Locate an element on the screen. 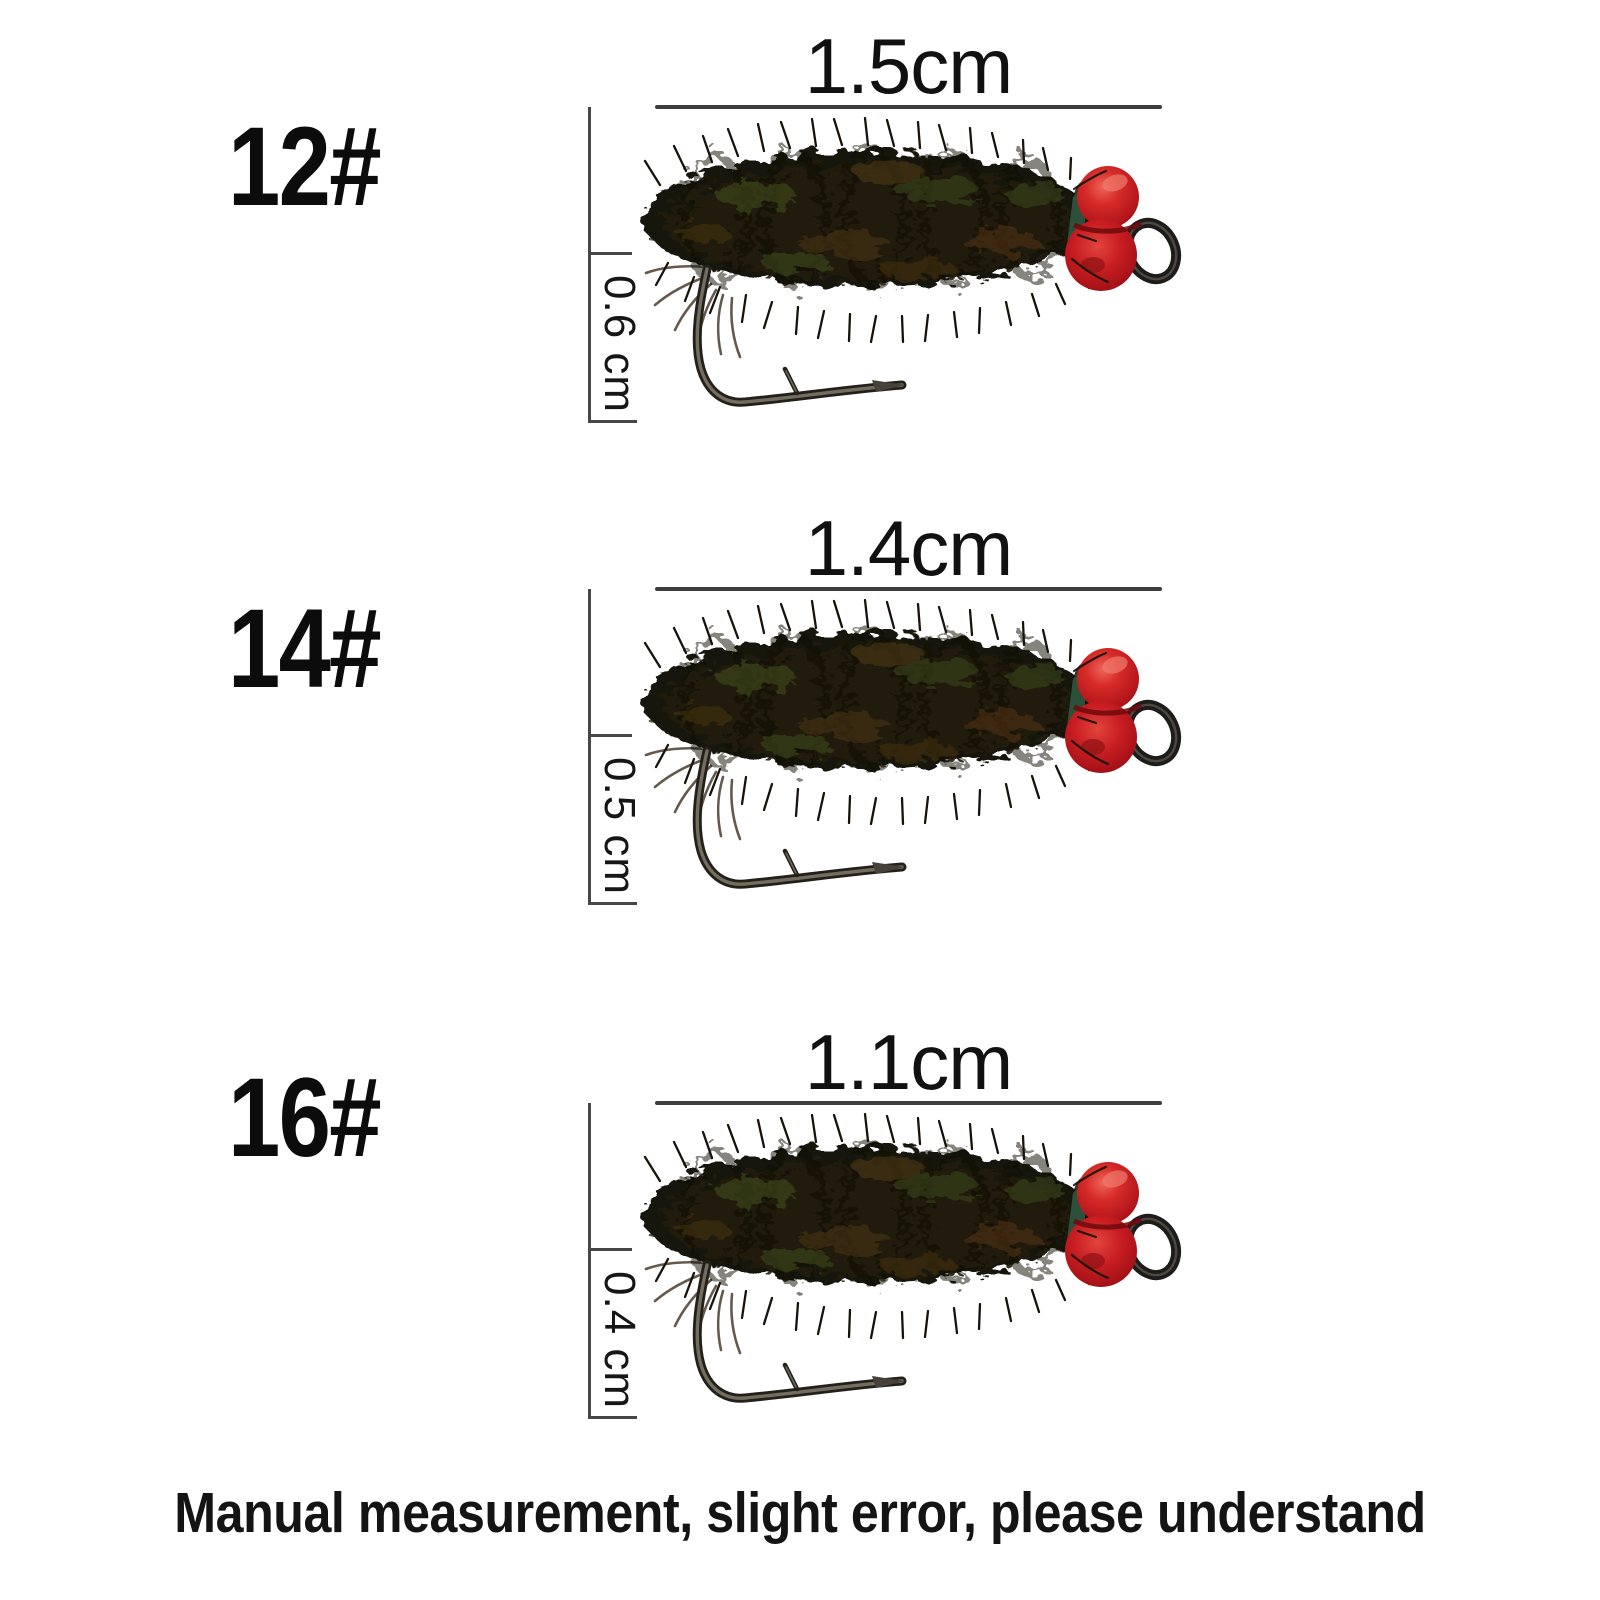  hook-size-label: 16# is located at coordinates (305, 1117).